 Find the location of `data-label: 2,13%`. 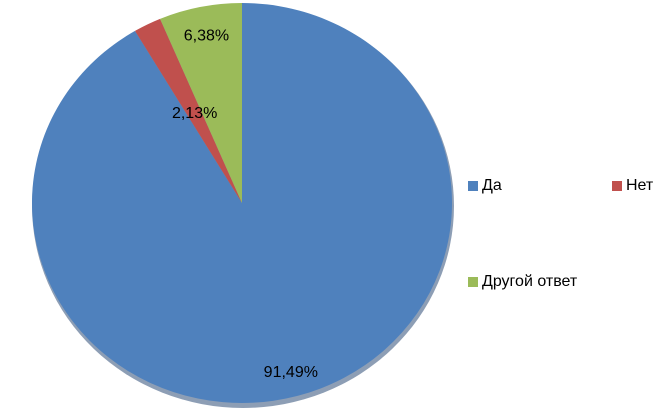

data-label: 2,13% is located at coordinates (194, 113).